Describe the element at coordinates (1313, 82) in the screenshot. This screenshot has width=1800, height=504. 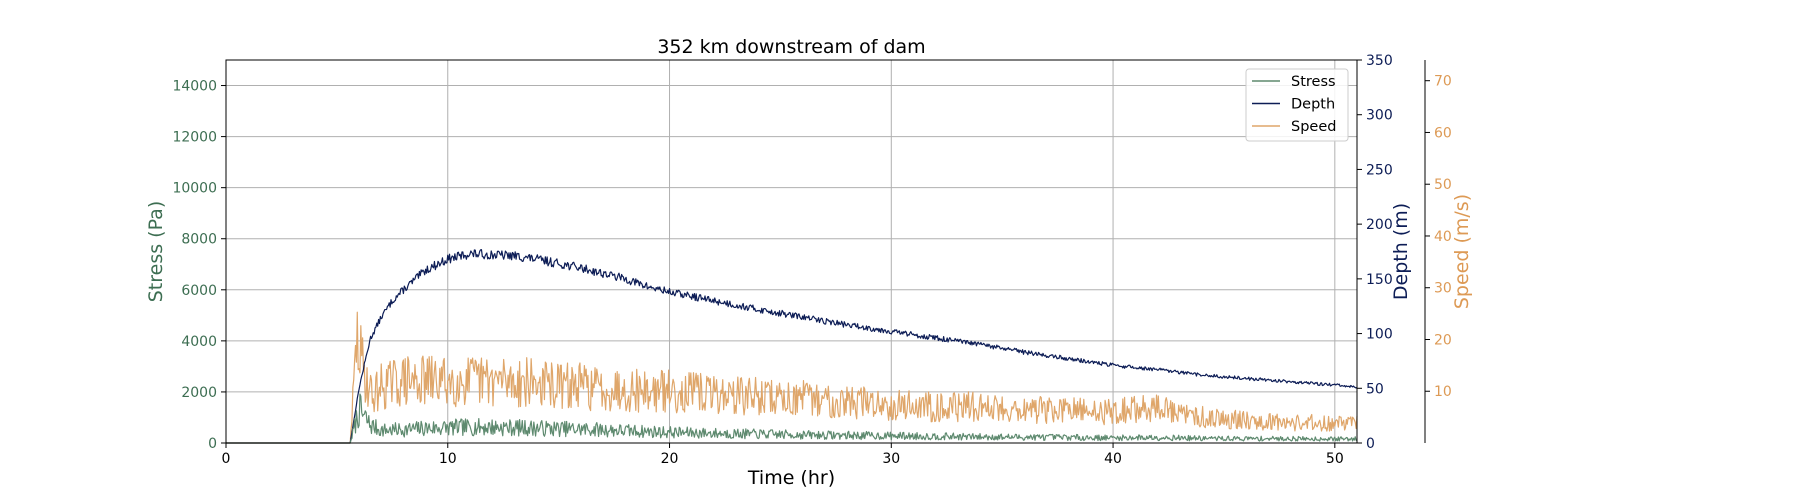
I see `legend-label-stress: Stress` at that location.